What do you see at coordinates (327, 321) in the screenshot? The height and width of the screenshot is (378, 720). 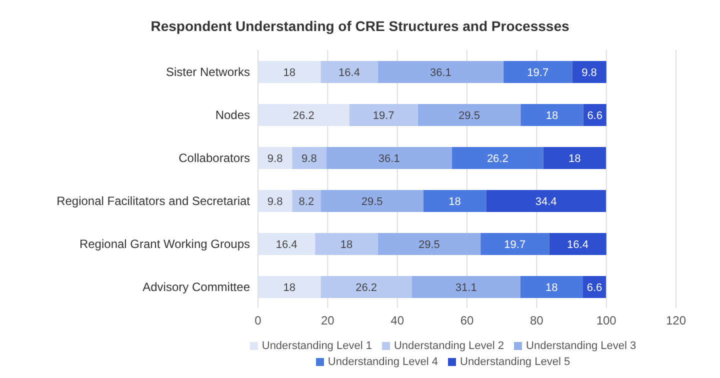 I see `x-tick-label: 20` at bounding box center [327, 321].